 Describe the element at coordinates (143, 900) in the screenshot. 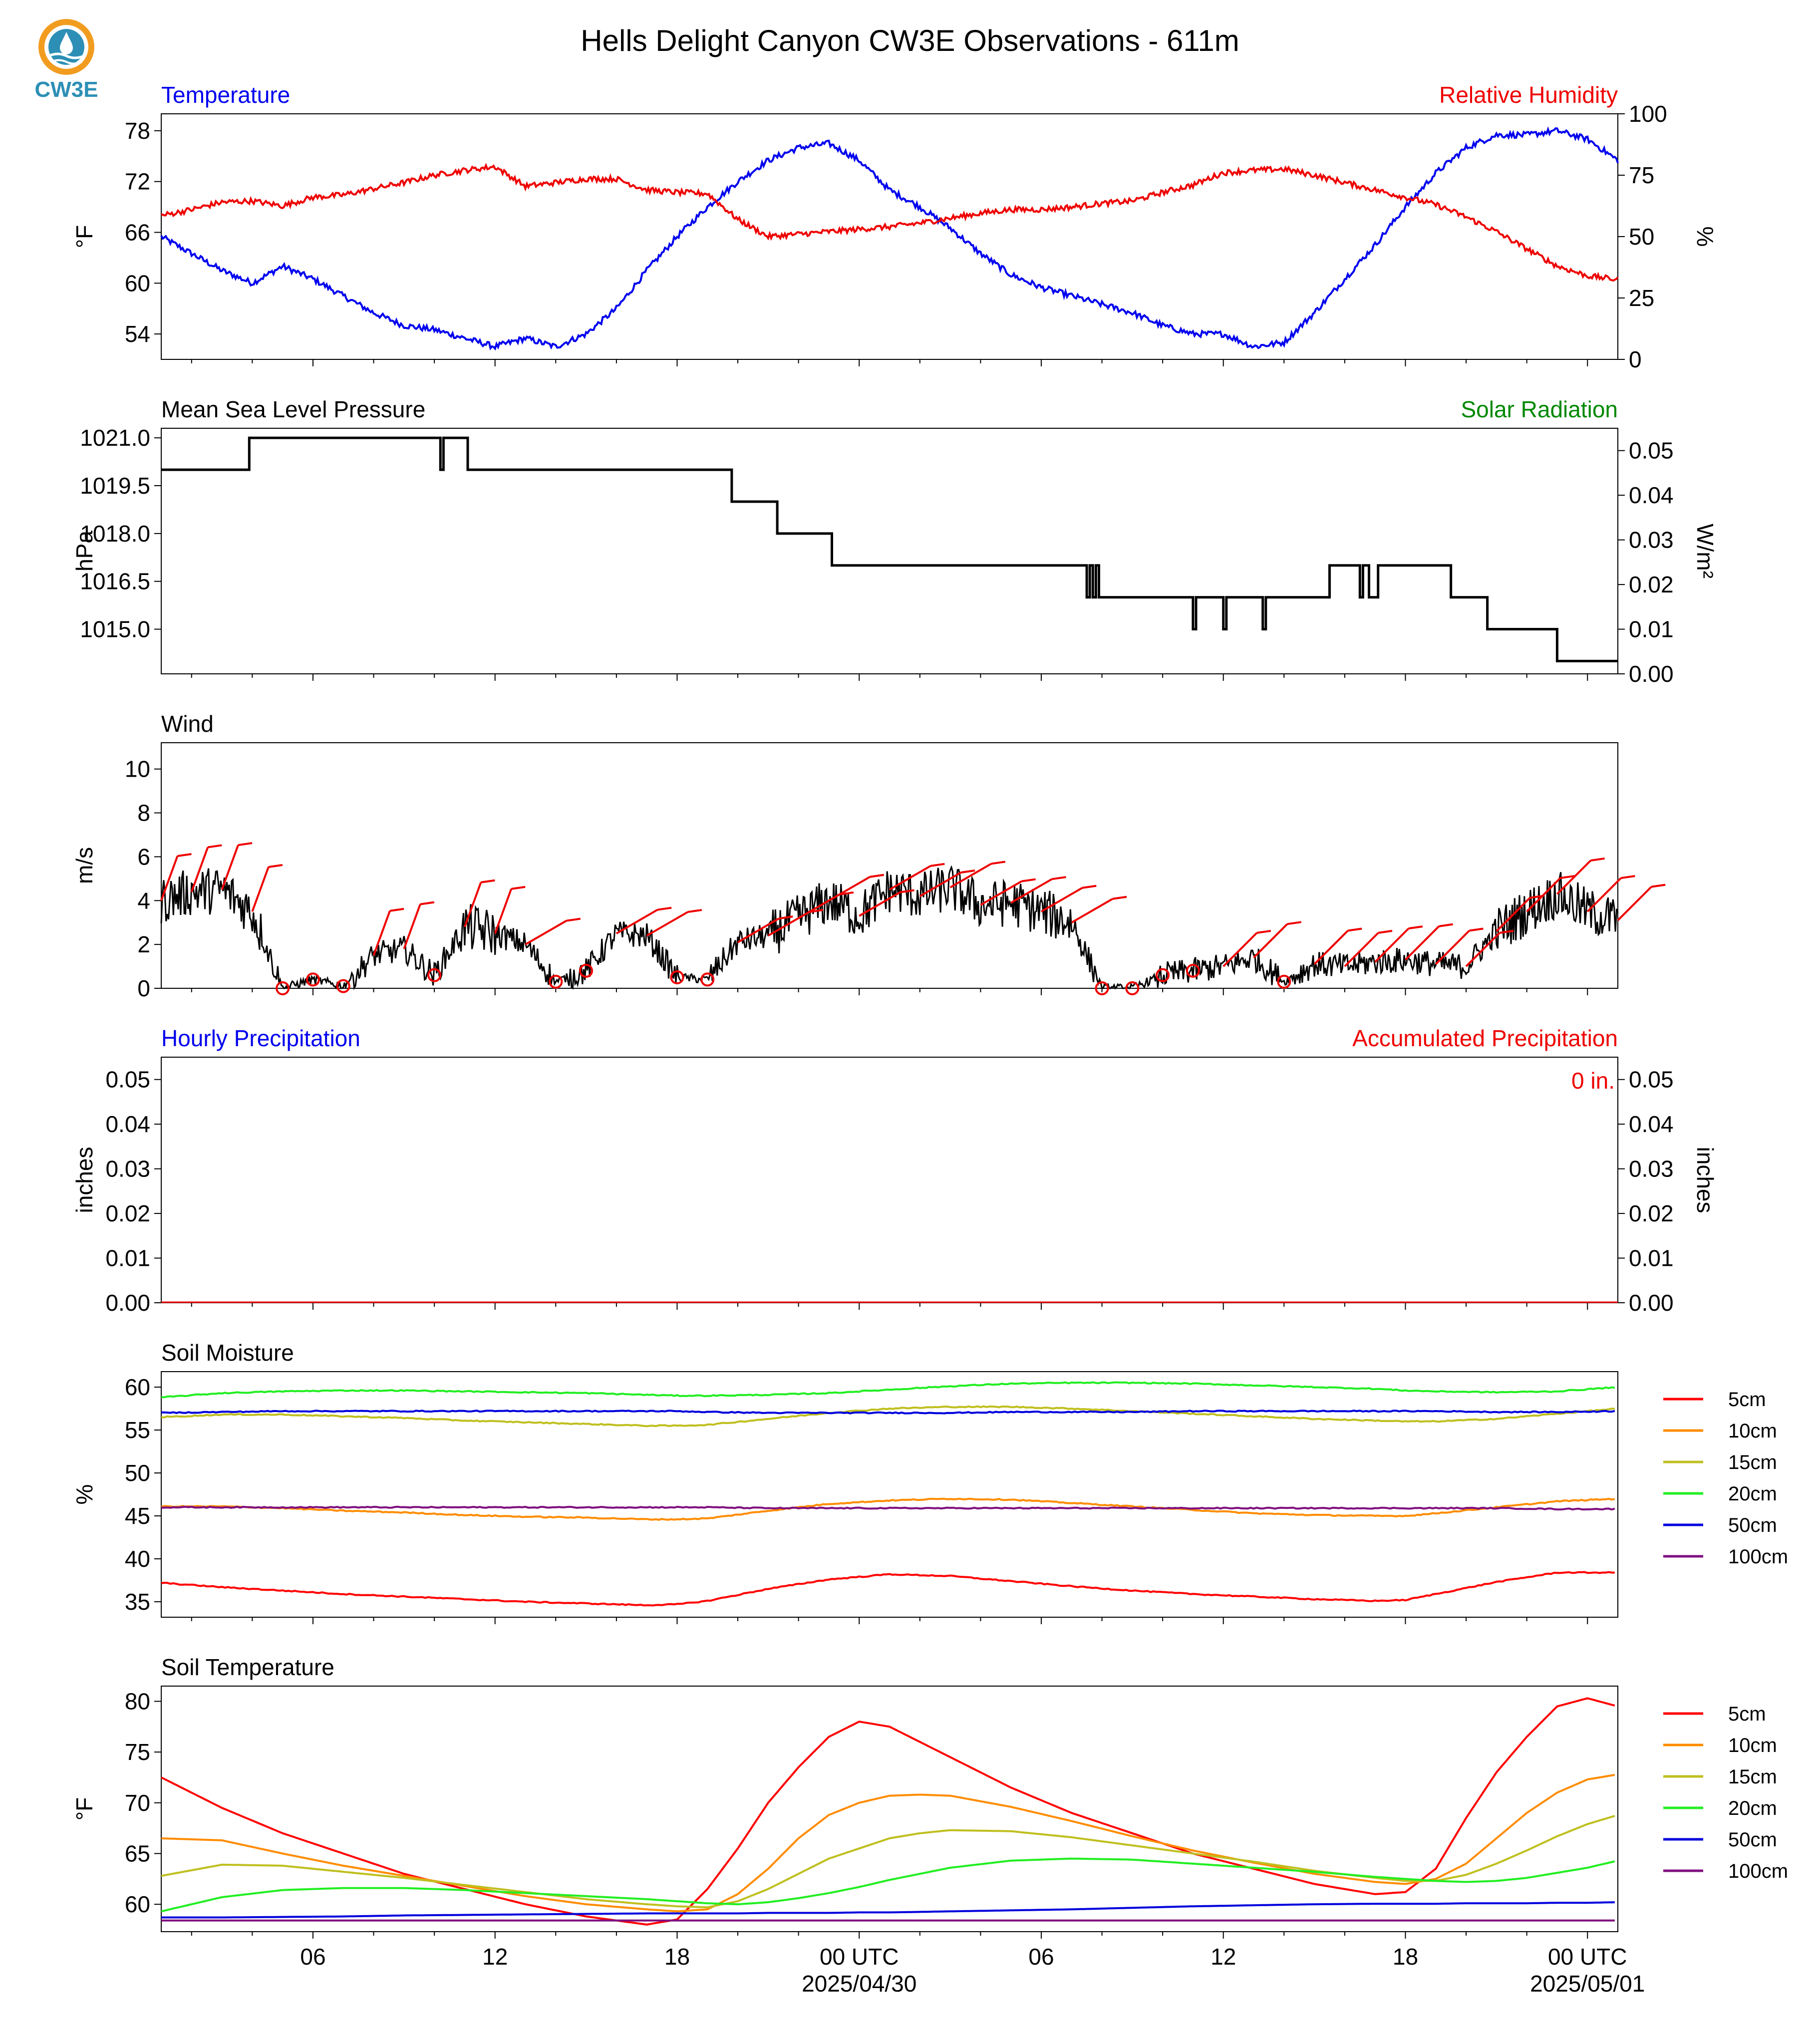

I see `y-tick-label-left: 4` at that location.